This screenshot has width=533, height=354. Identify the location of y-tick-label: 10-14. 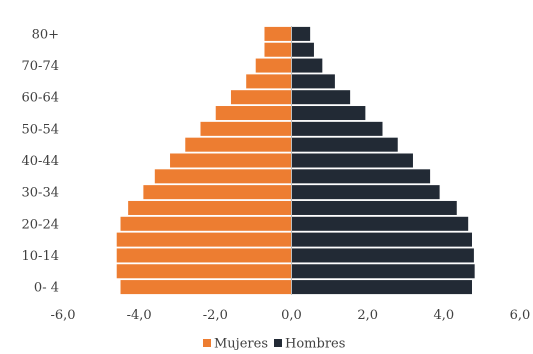
(40, 256).